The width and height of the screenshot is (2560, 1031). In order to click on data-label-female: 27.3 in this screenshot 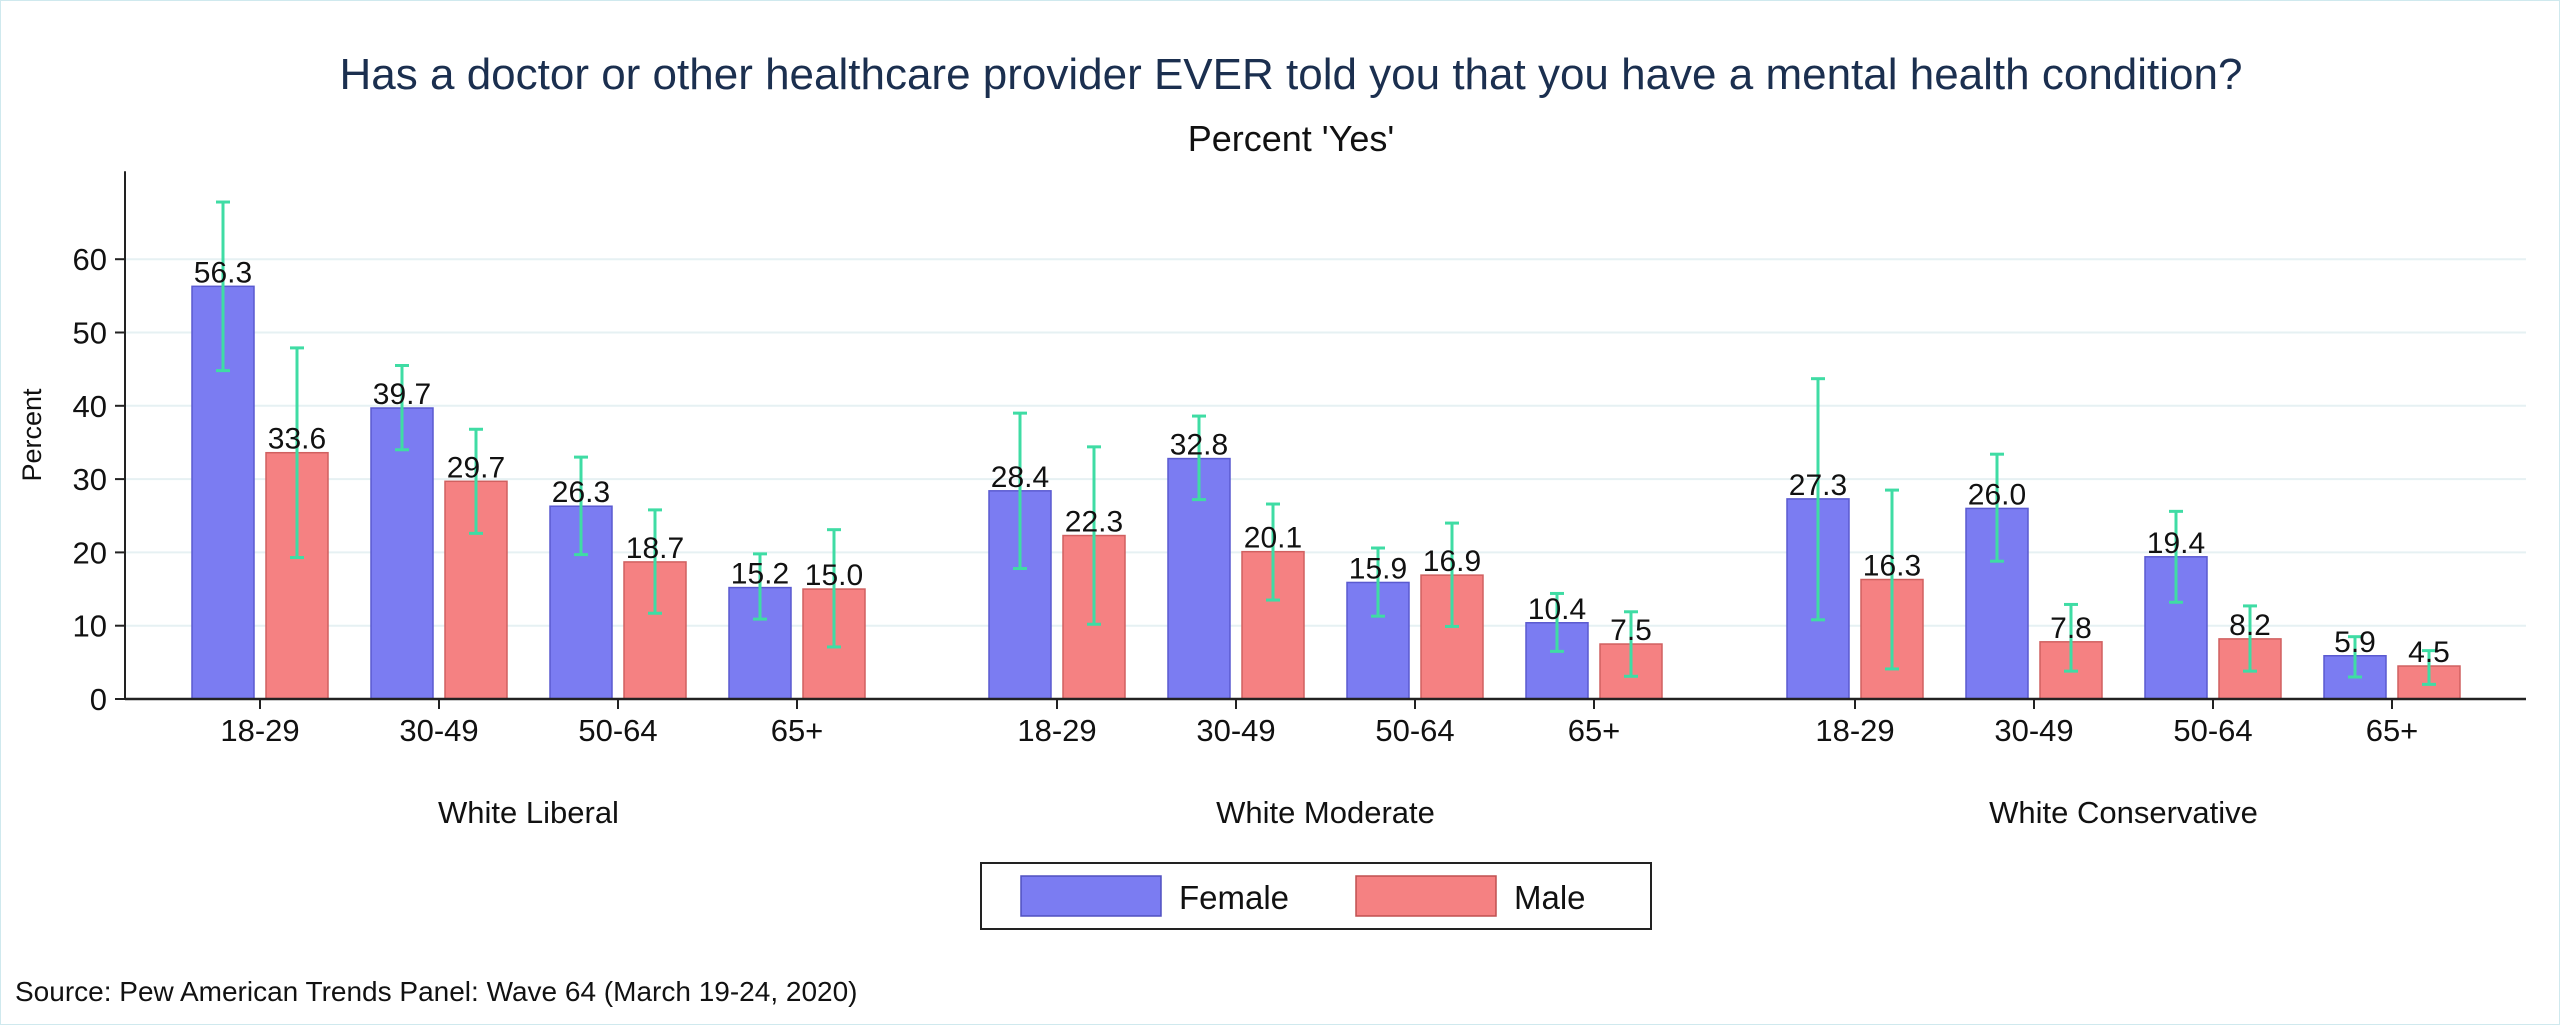, I will do `click(1818, 485)`.